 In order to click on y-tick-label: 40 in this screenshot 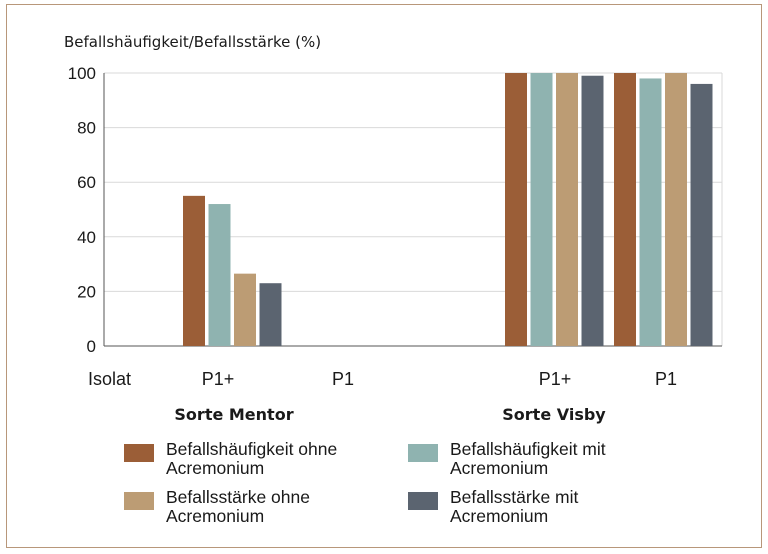, I will do `click(86, 237)`.